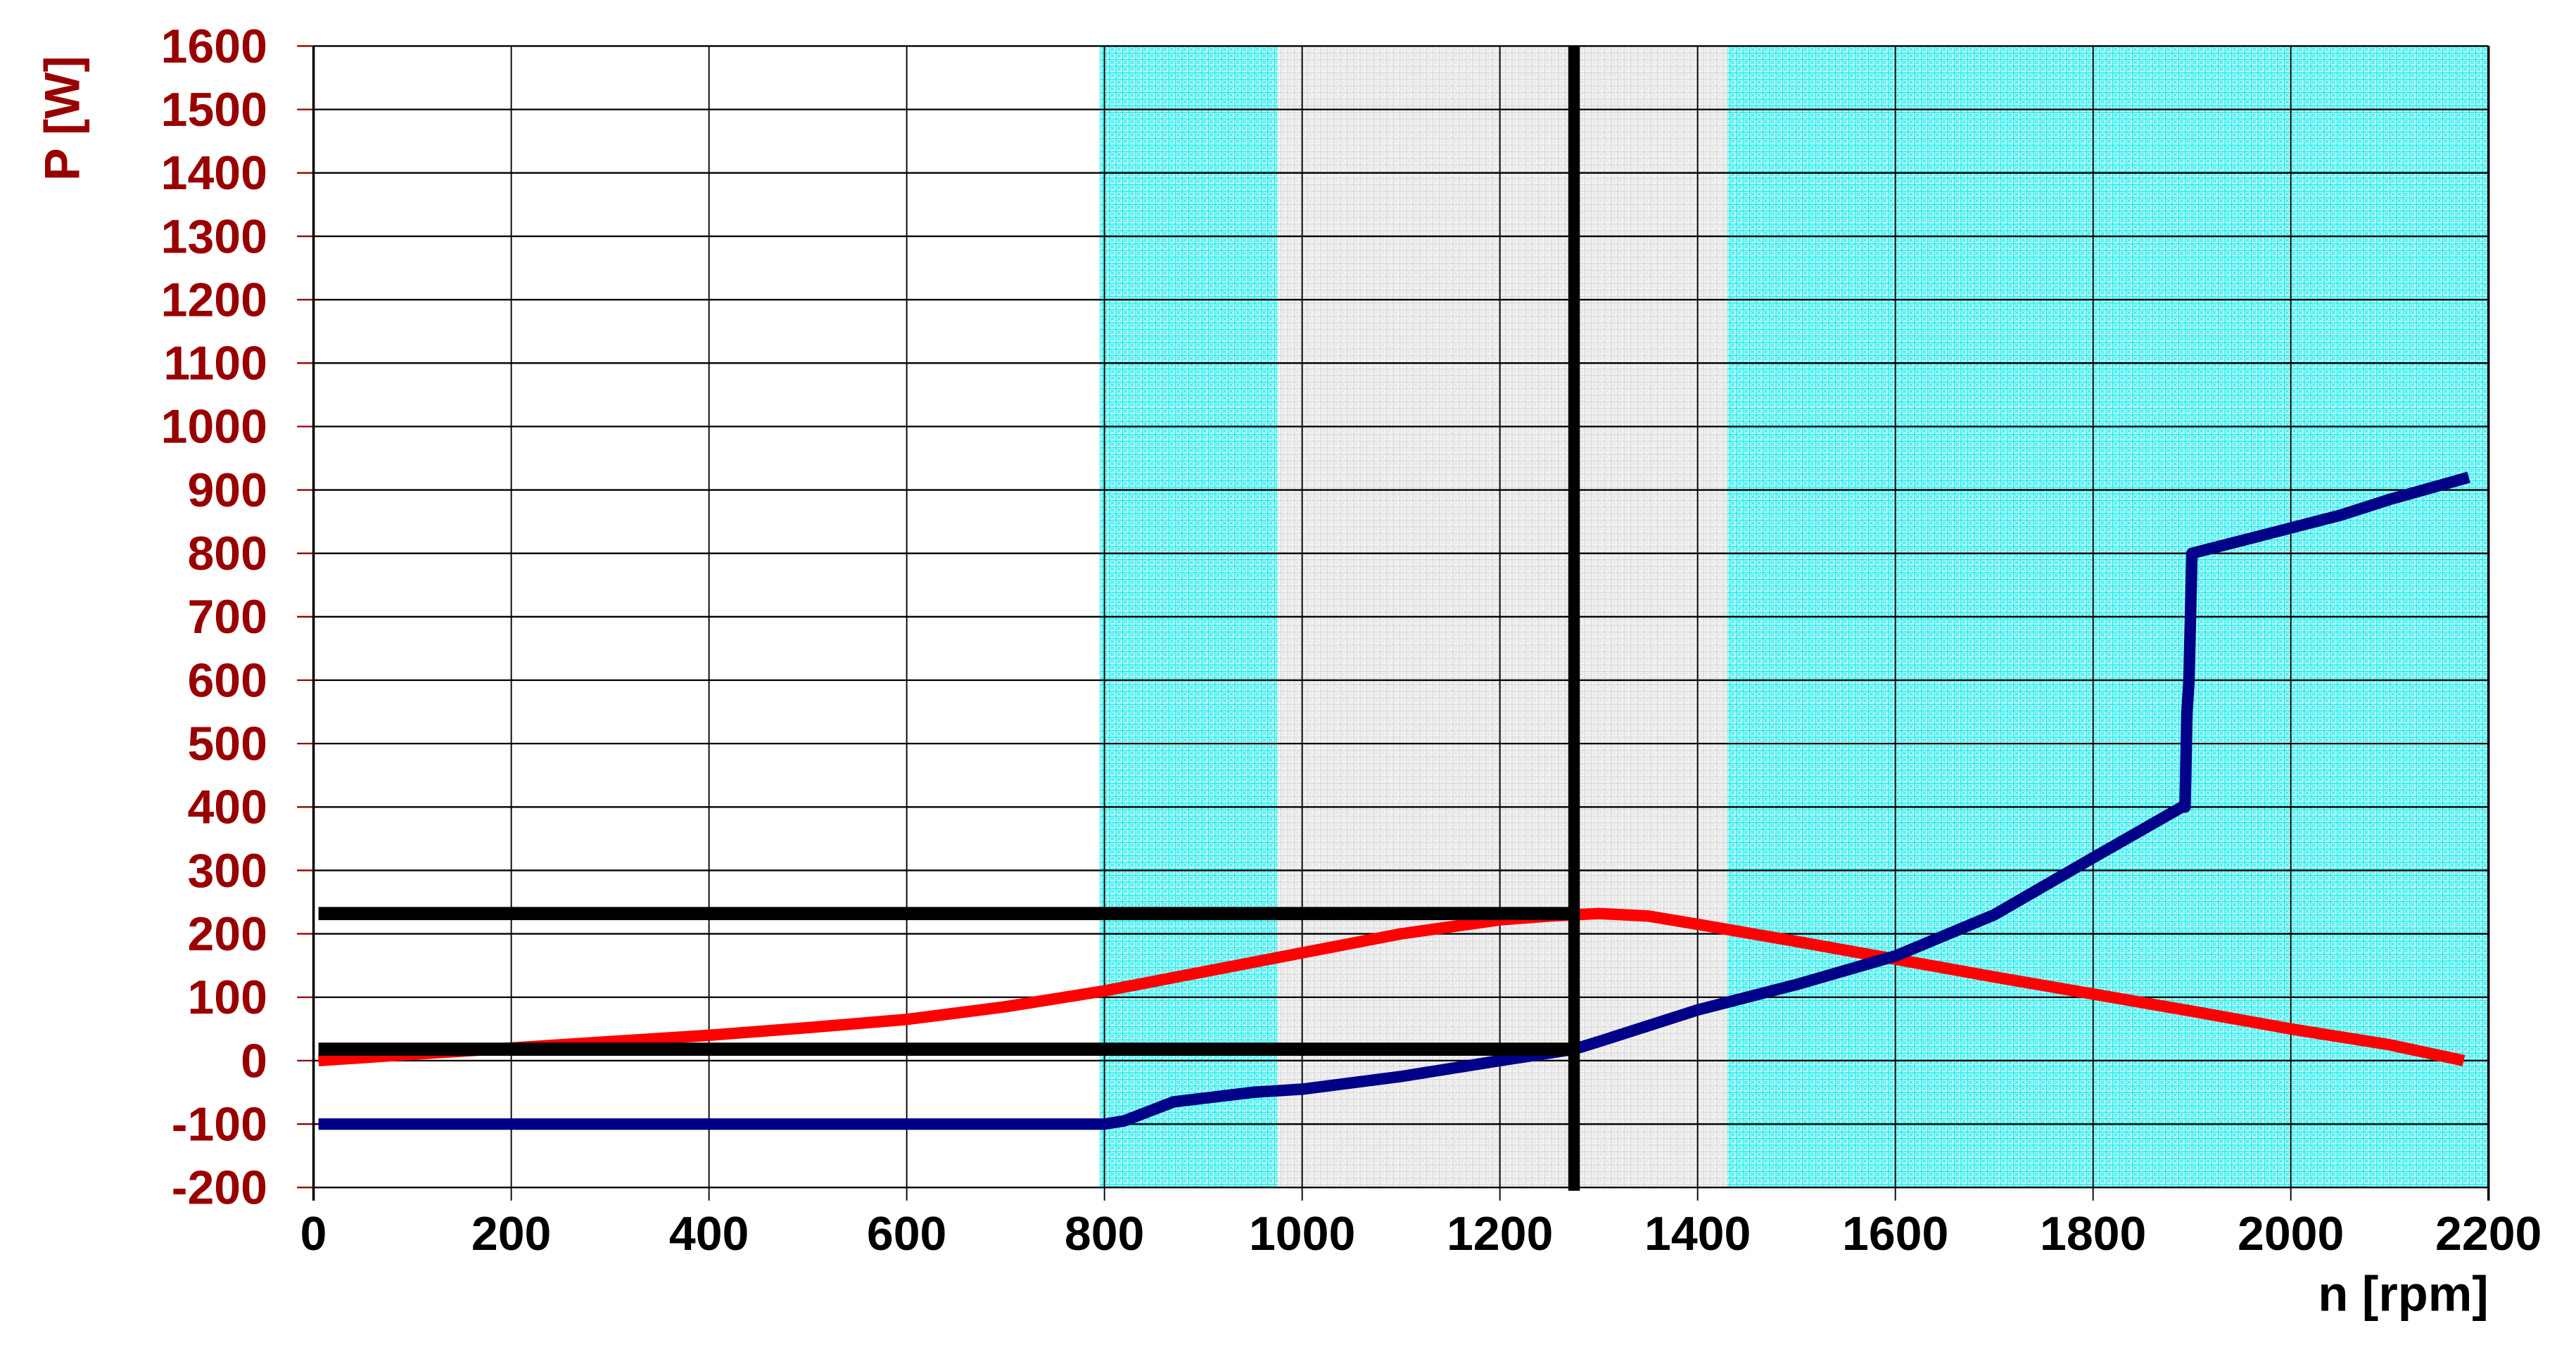  I want to click on y-tick-label: 800, so click(227, 554).